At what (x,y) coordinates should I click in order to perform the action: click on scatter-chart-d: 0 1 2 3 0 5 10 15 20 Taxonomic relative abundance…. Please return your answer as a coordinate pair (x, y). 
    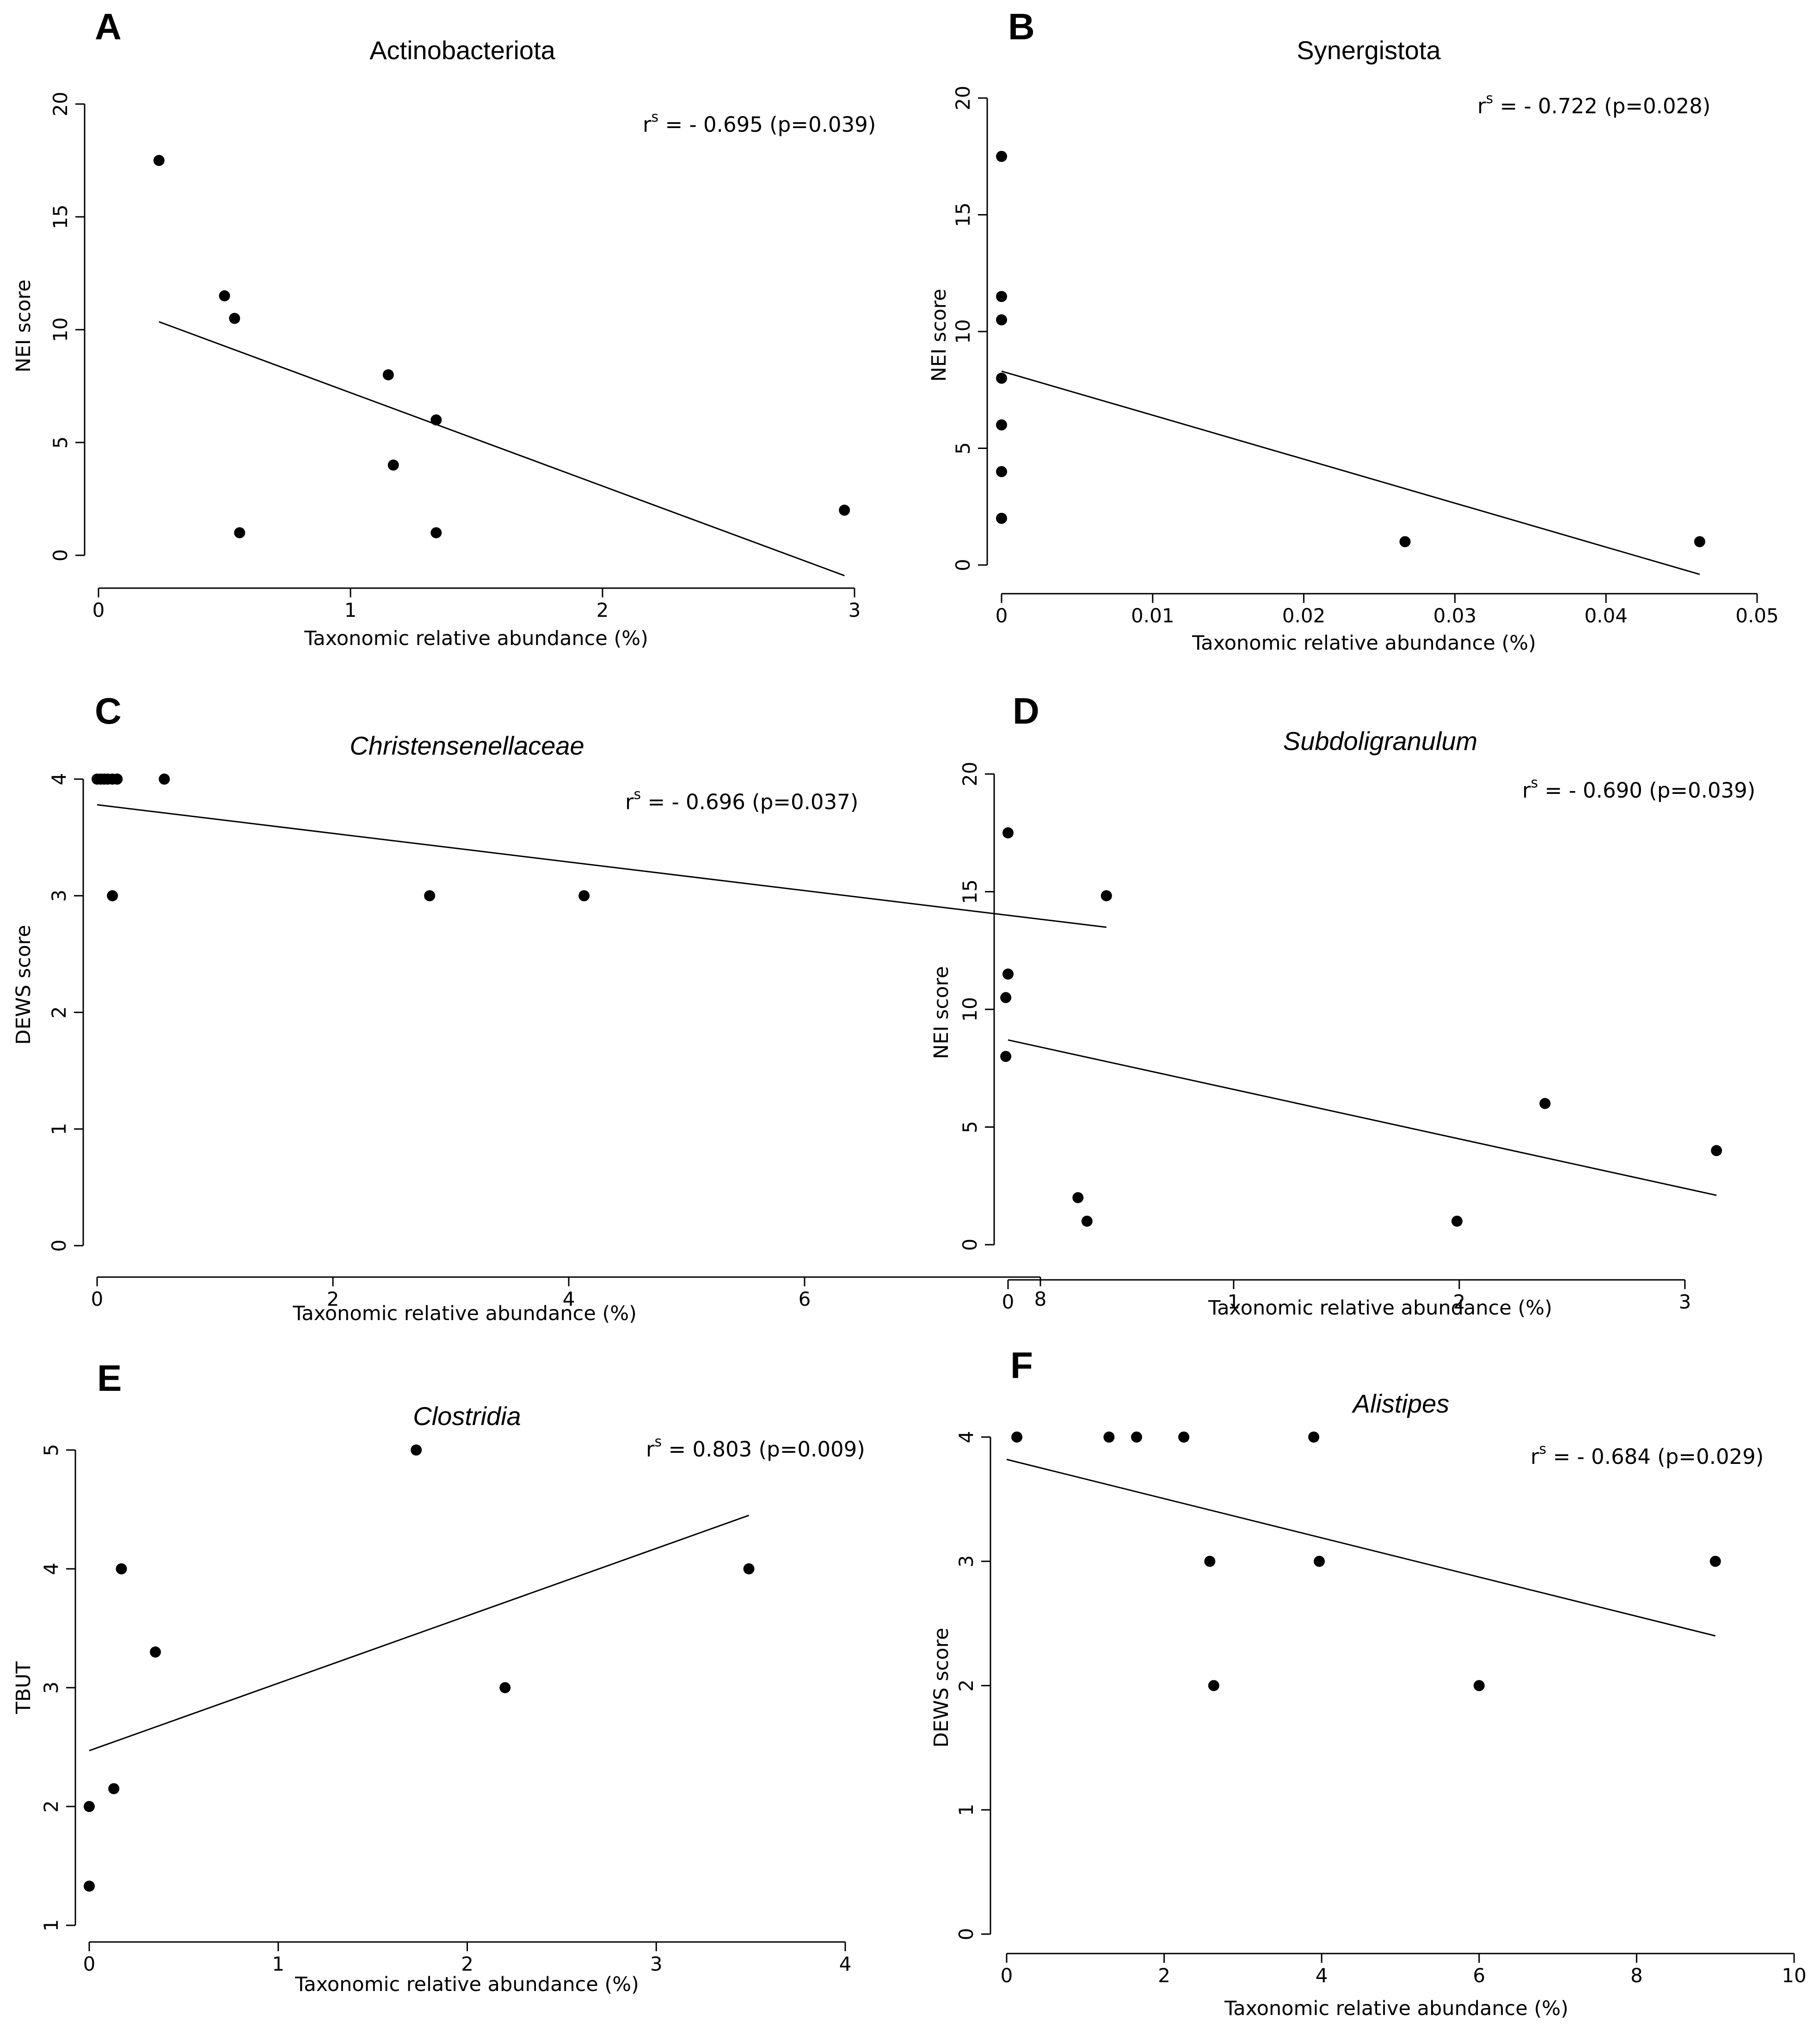
    Looking at the image, I should click on (1326, 1041).